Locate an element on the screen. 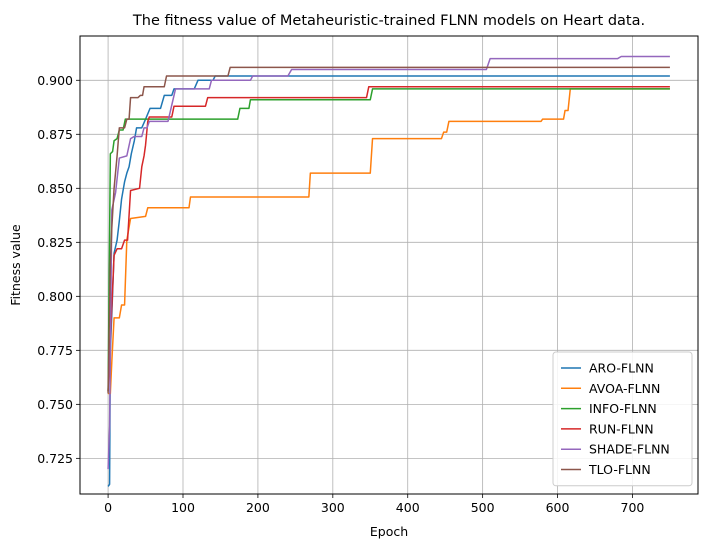 The width and height of the screenshot is (708, 547). x-tick-label: 700 is located at coordinates (633, 507).